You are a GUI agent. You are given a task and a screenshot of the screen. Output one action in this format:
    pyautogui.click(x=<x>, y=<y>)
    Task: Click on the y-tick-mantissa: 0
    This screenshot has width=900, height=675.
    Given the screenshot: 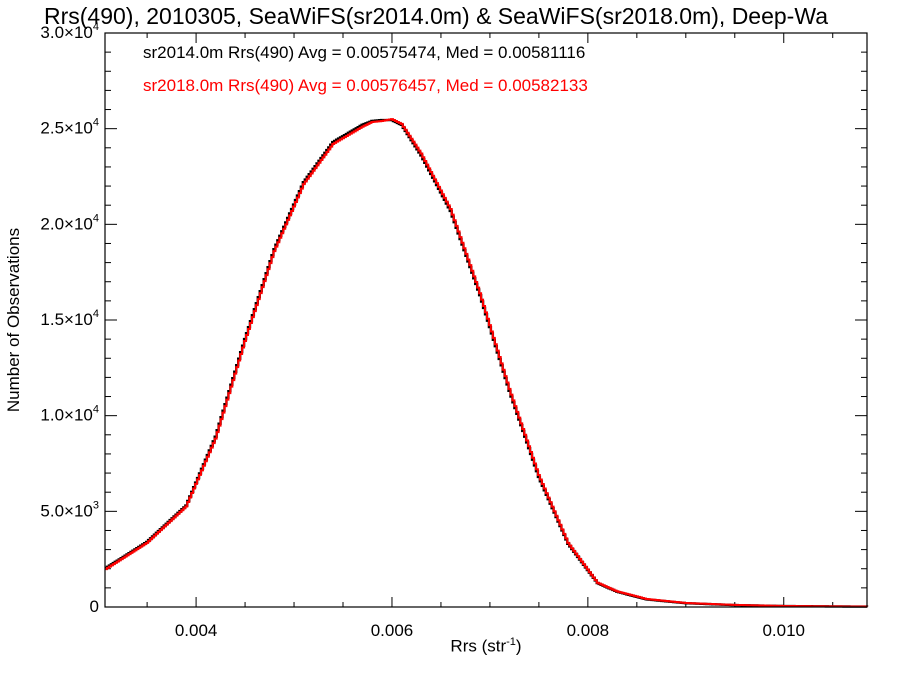 What is the action you would take?
    pyautogui.click(x=94, y=606)
    